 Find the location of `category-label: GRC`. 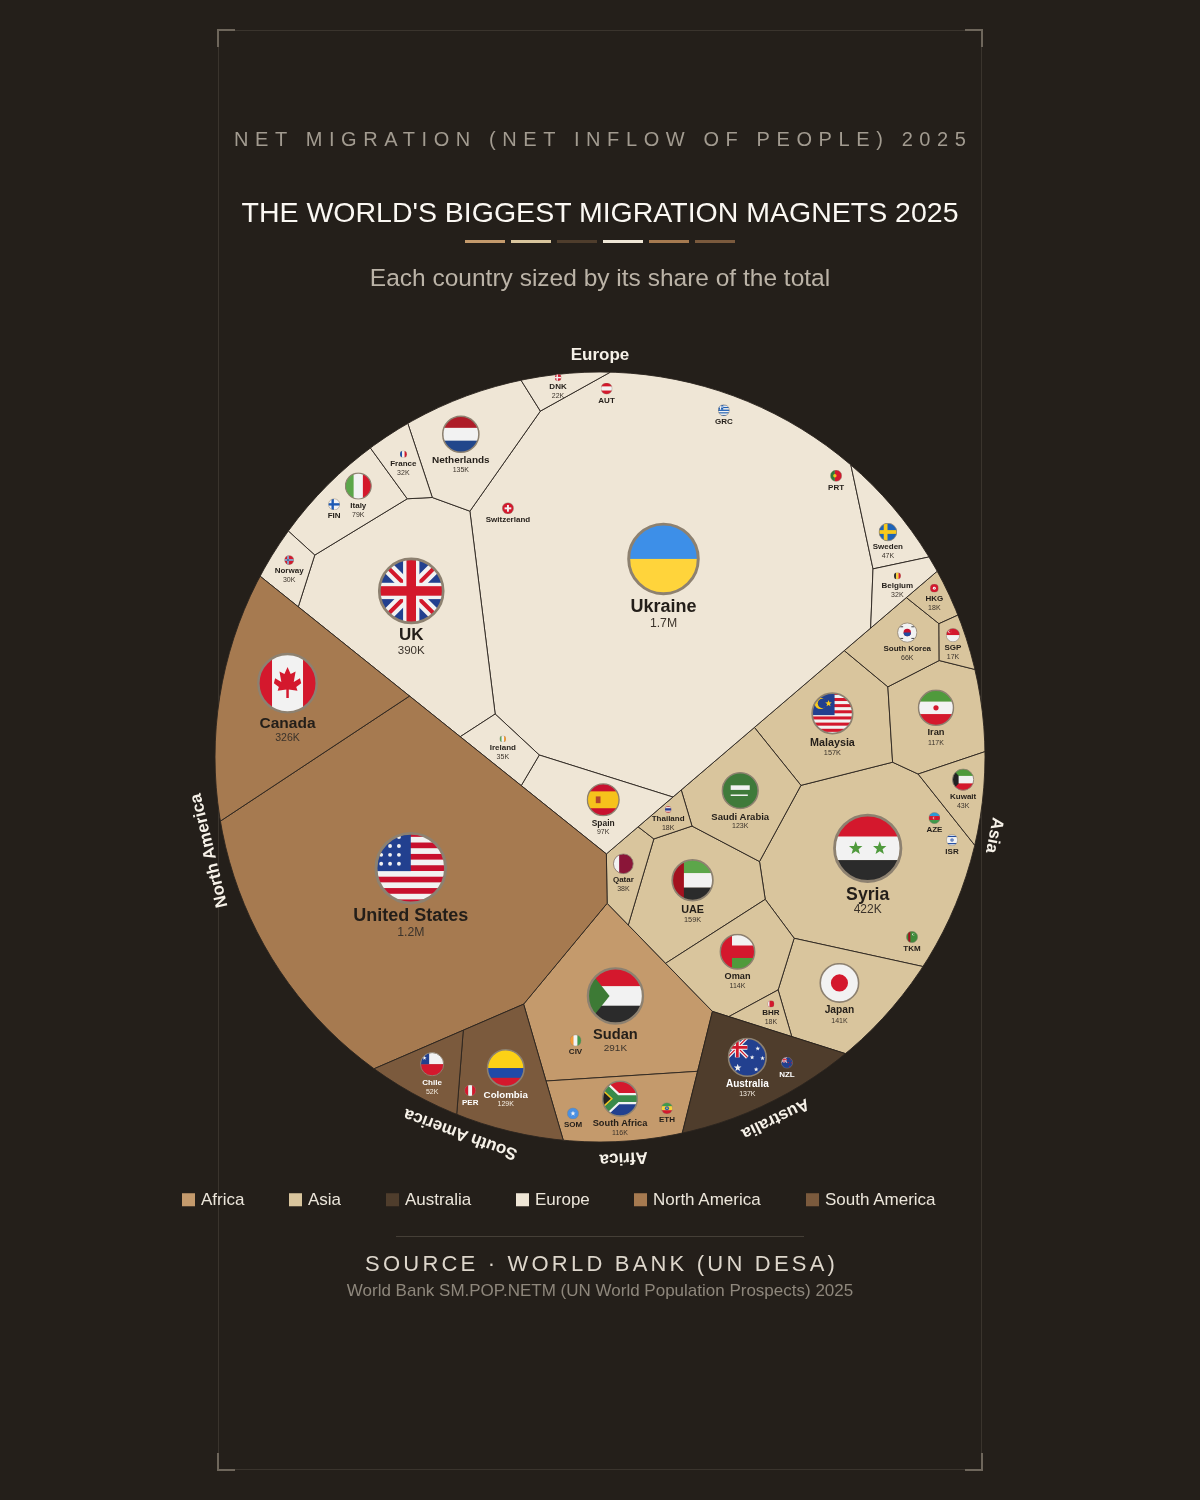

category-label: GRC is located at coordinates (723, 422).